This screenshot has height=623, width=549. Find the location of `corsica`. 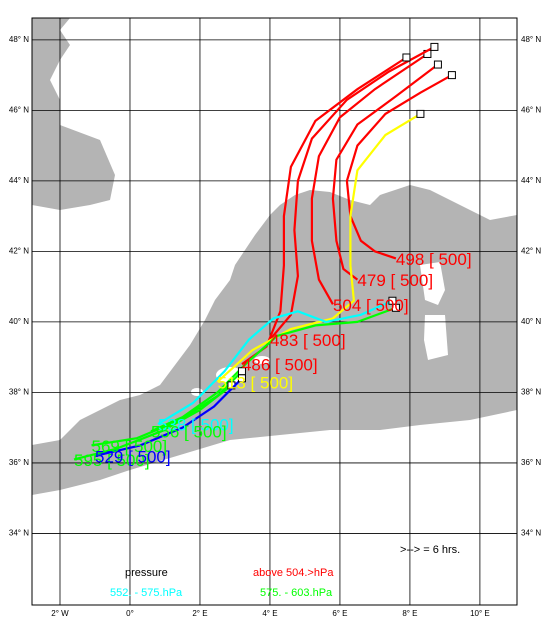

corsica is located at coordinates (432, 283).